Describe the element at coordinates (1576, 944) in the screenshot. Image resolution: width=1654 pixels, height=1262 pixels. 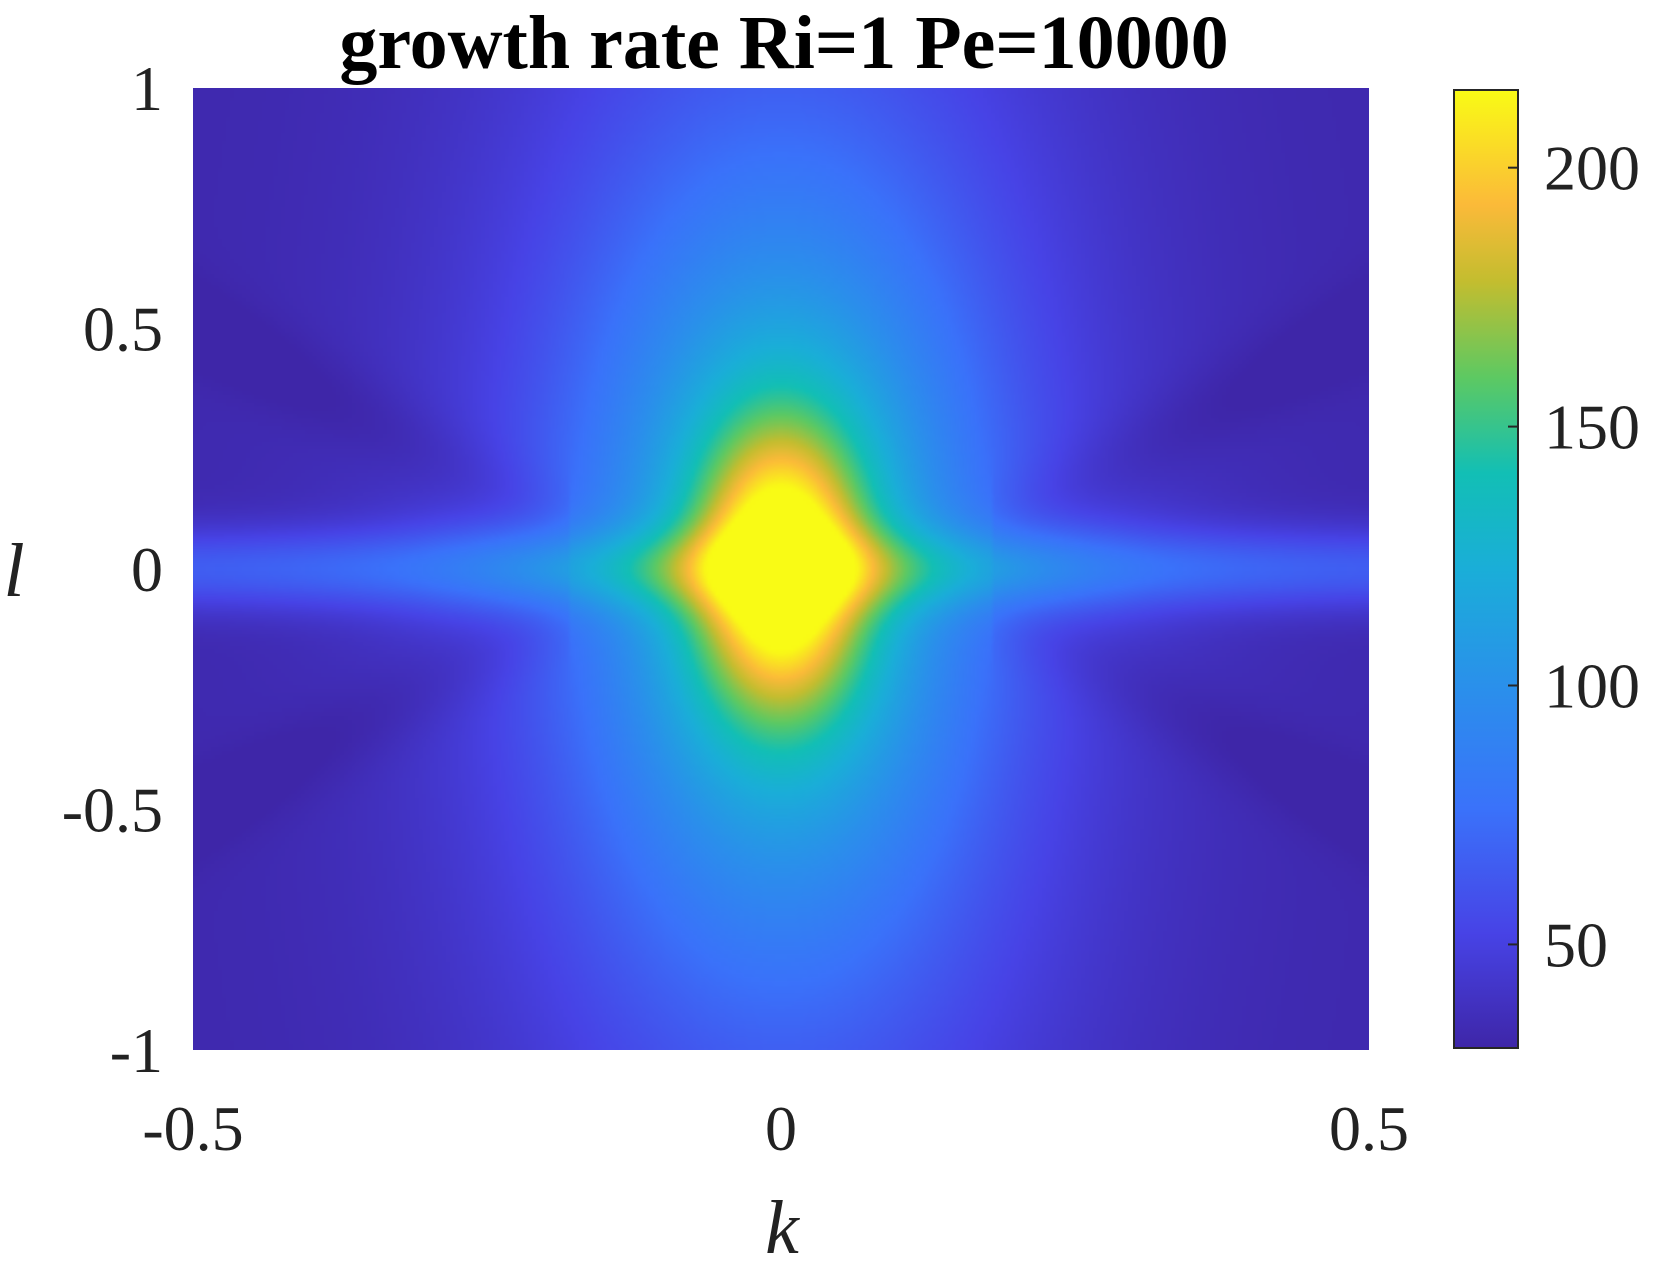
I see `colorbar-tick-label: 50` at that location.